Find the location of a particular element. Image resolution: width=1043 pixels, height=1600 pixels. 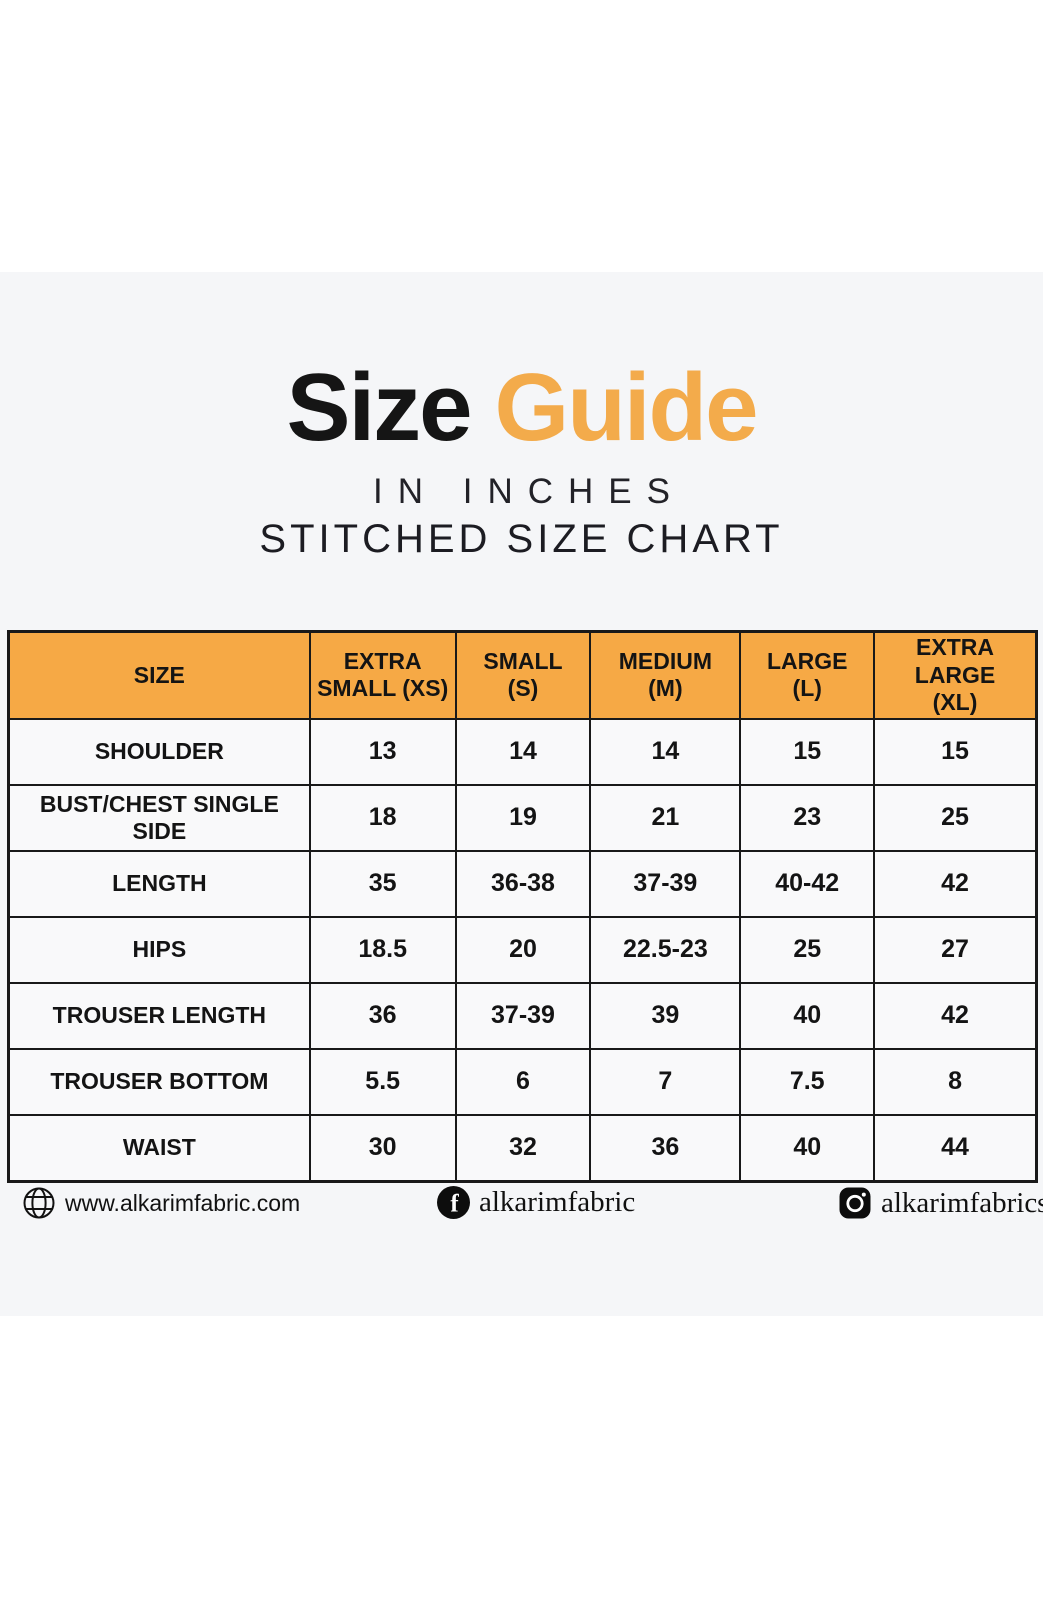

table-row-waist: WAIST 30 32 36 40 44 is located at coordinates (522, 1148).